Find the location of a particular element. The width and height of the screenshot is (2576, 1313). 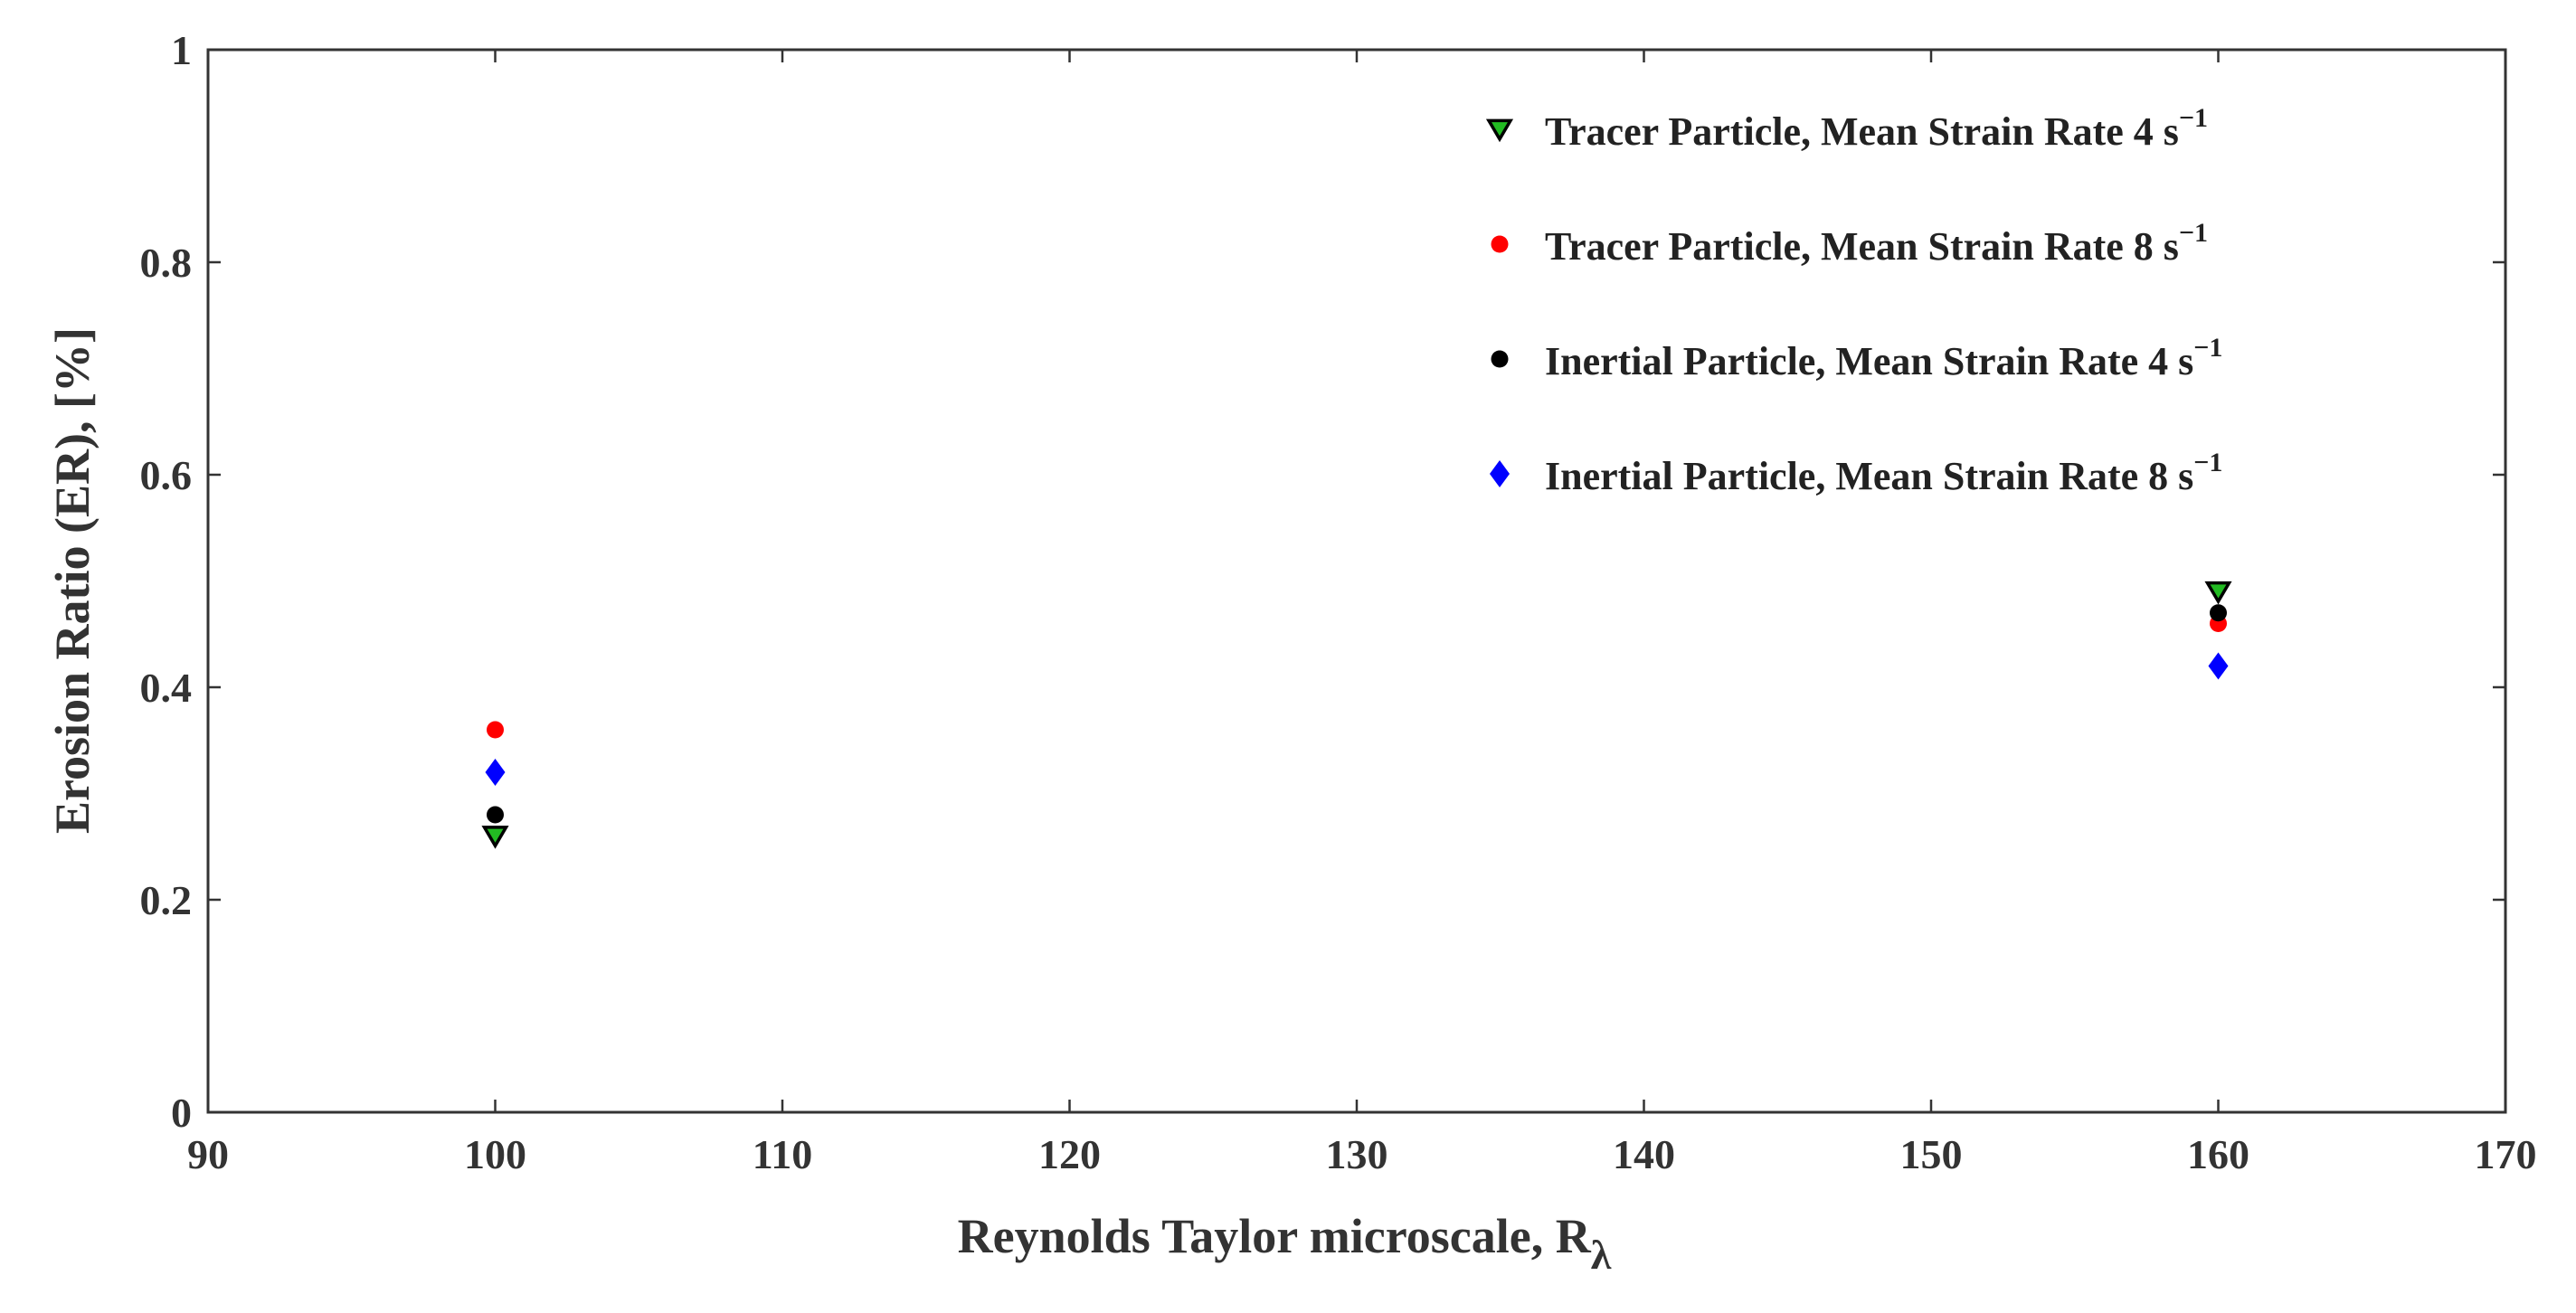

x-tick-label: 120 is located at coordinates (1069, 1154).